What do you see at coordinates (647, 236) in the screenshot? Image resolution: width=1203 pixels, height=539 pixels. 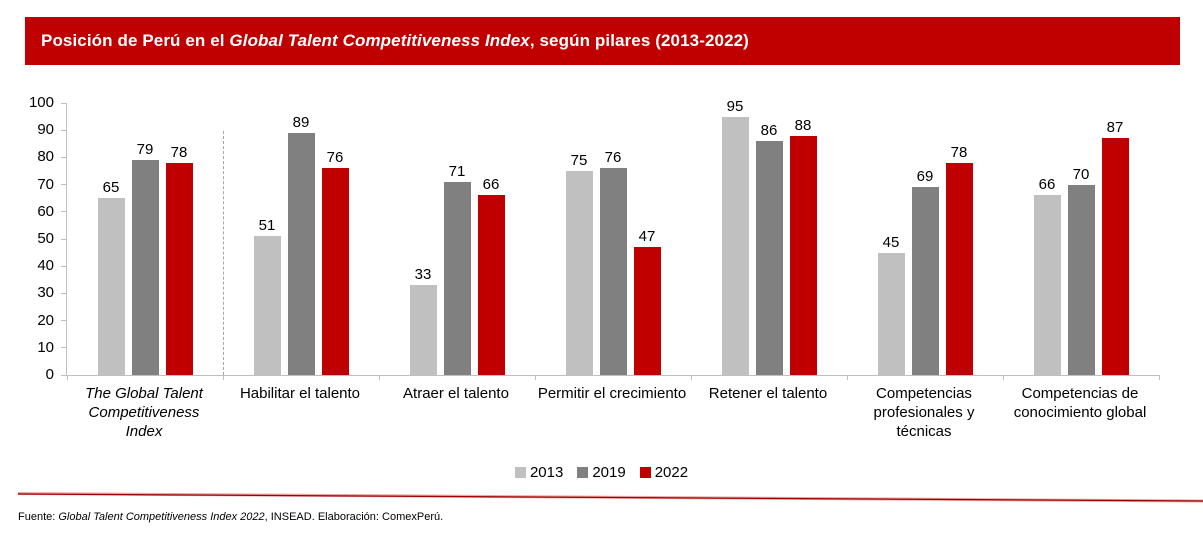 I see `bar-value-label: 47` at bounding box center [647, 236].